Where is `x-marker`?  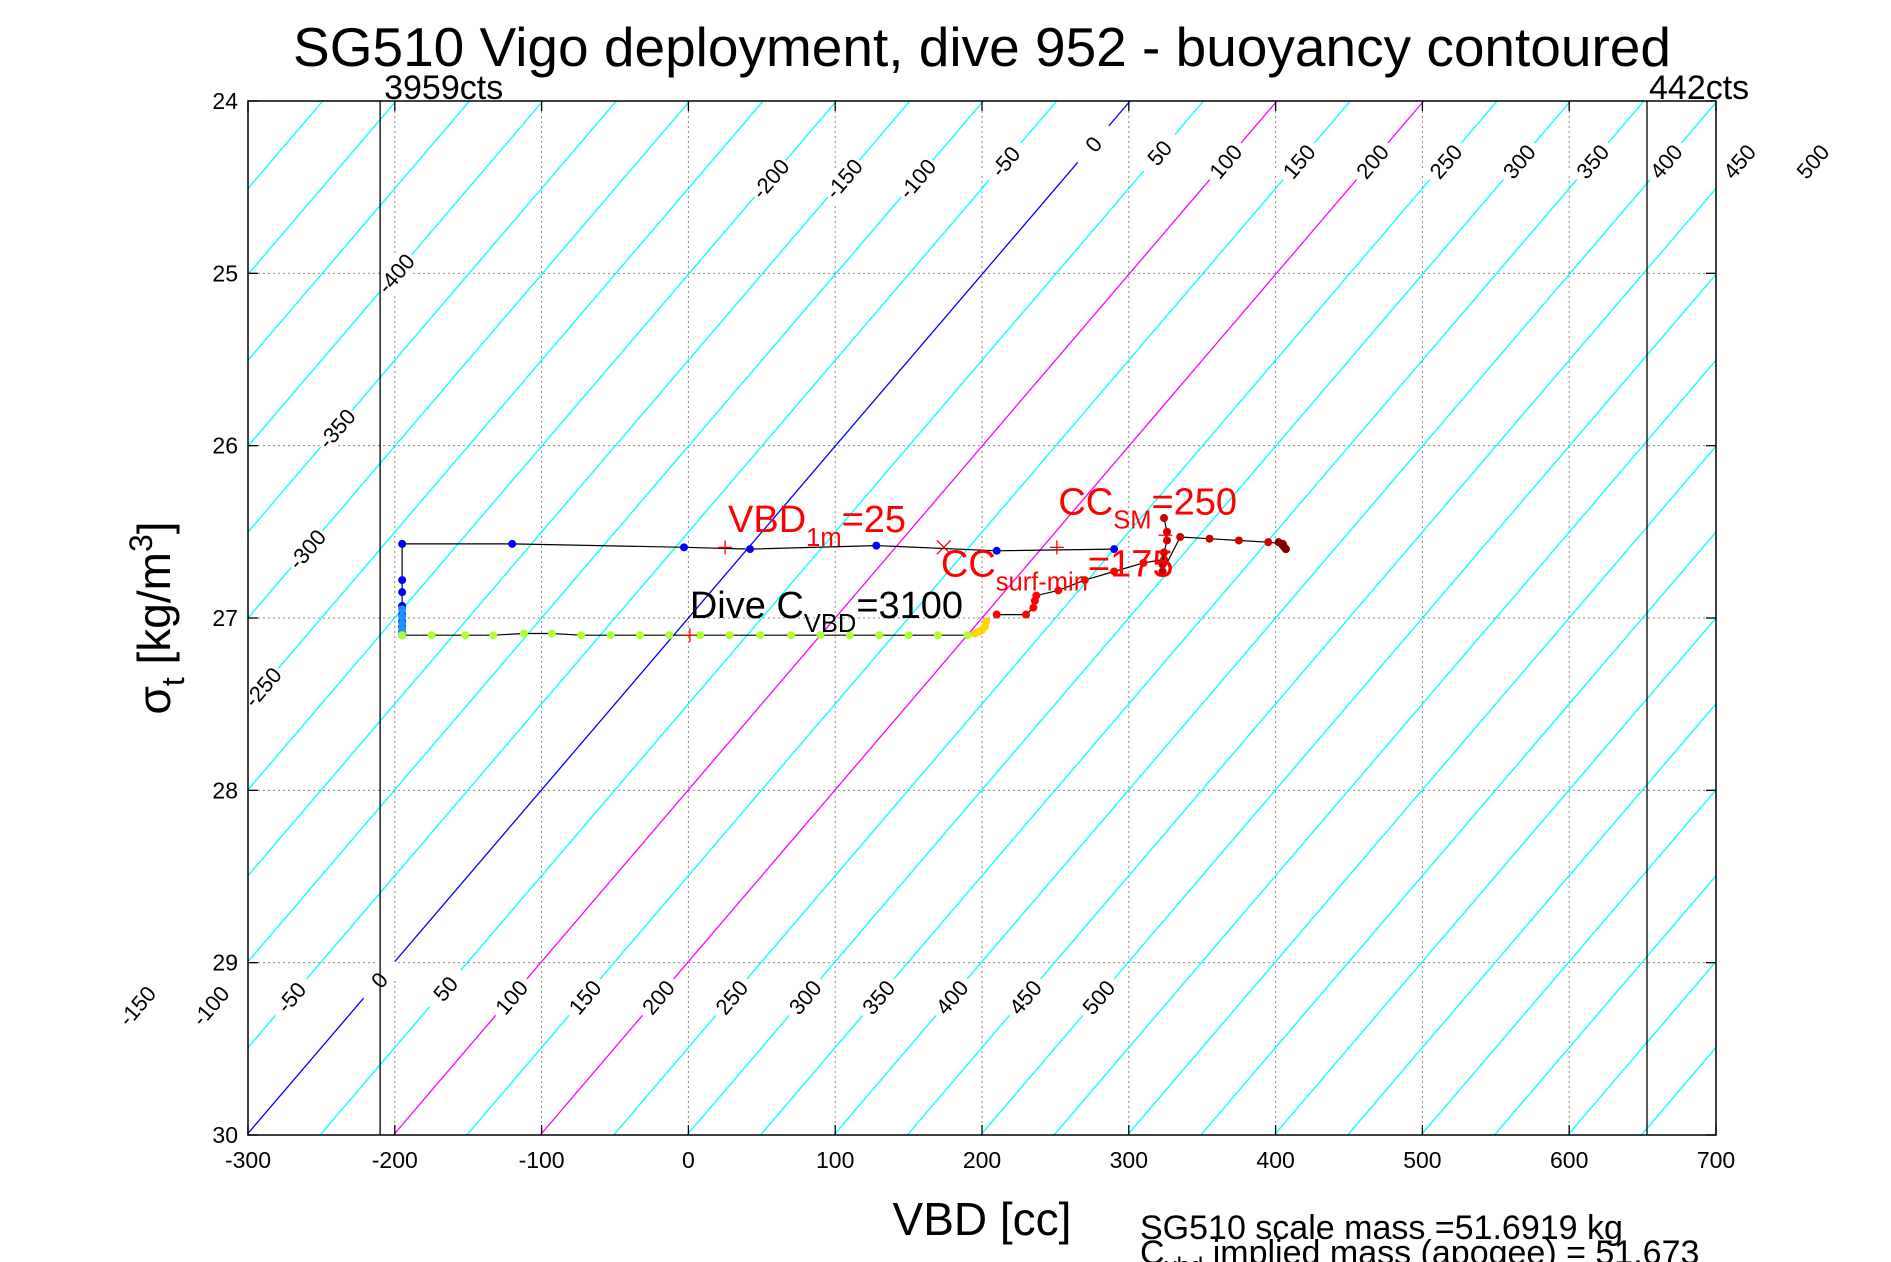
x-marker is located at coordinates (944, 547).